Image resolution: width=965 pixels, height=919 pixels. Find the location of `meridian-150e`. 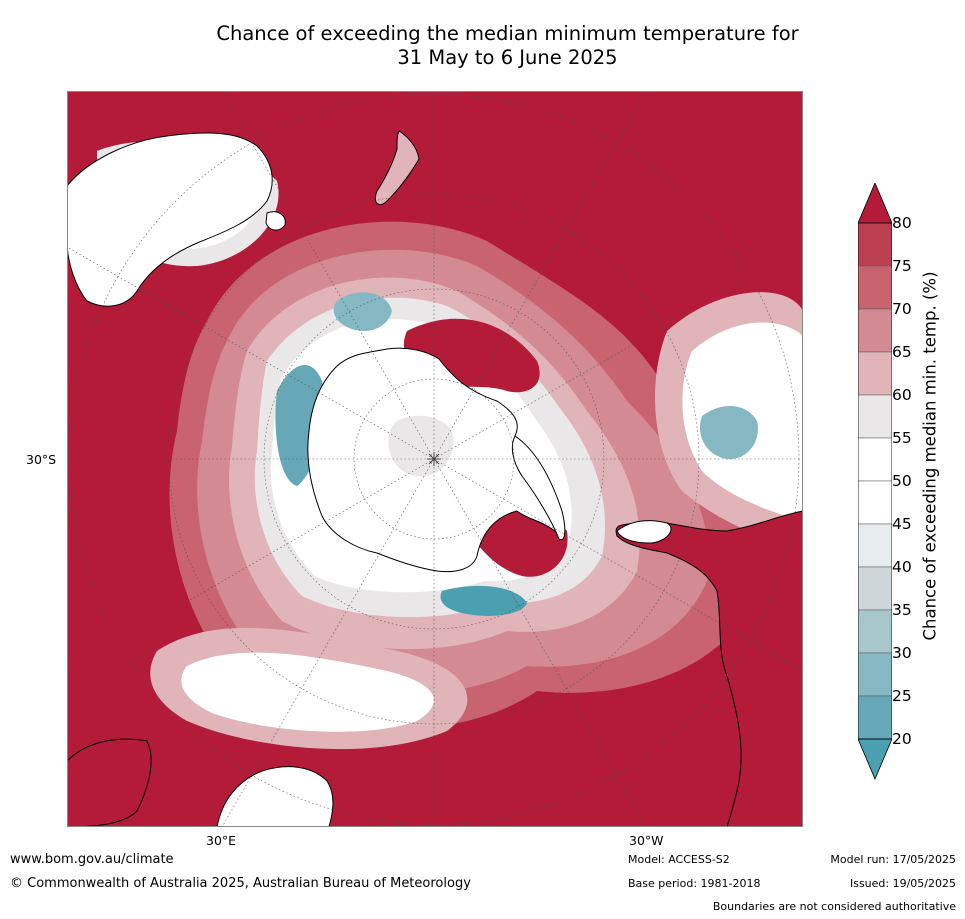

meridian-150e is located at coordinates (328, 275).